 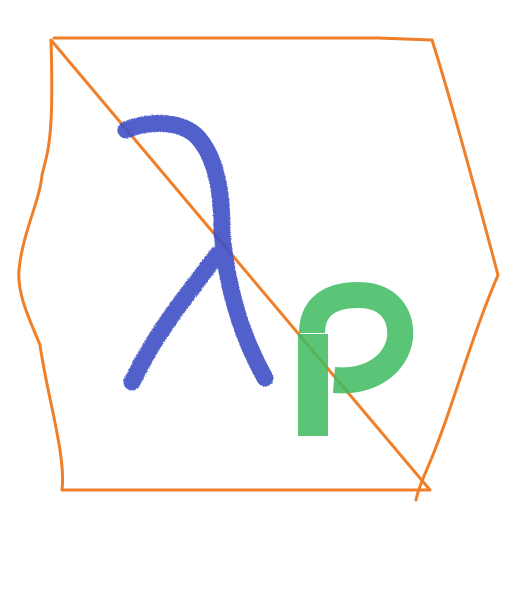 I want to click on p-stroke, so click(x=356, y=358).